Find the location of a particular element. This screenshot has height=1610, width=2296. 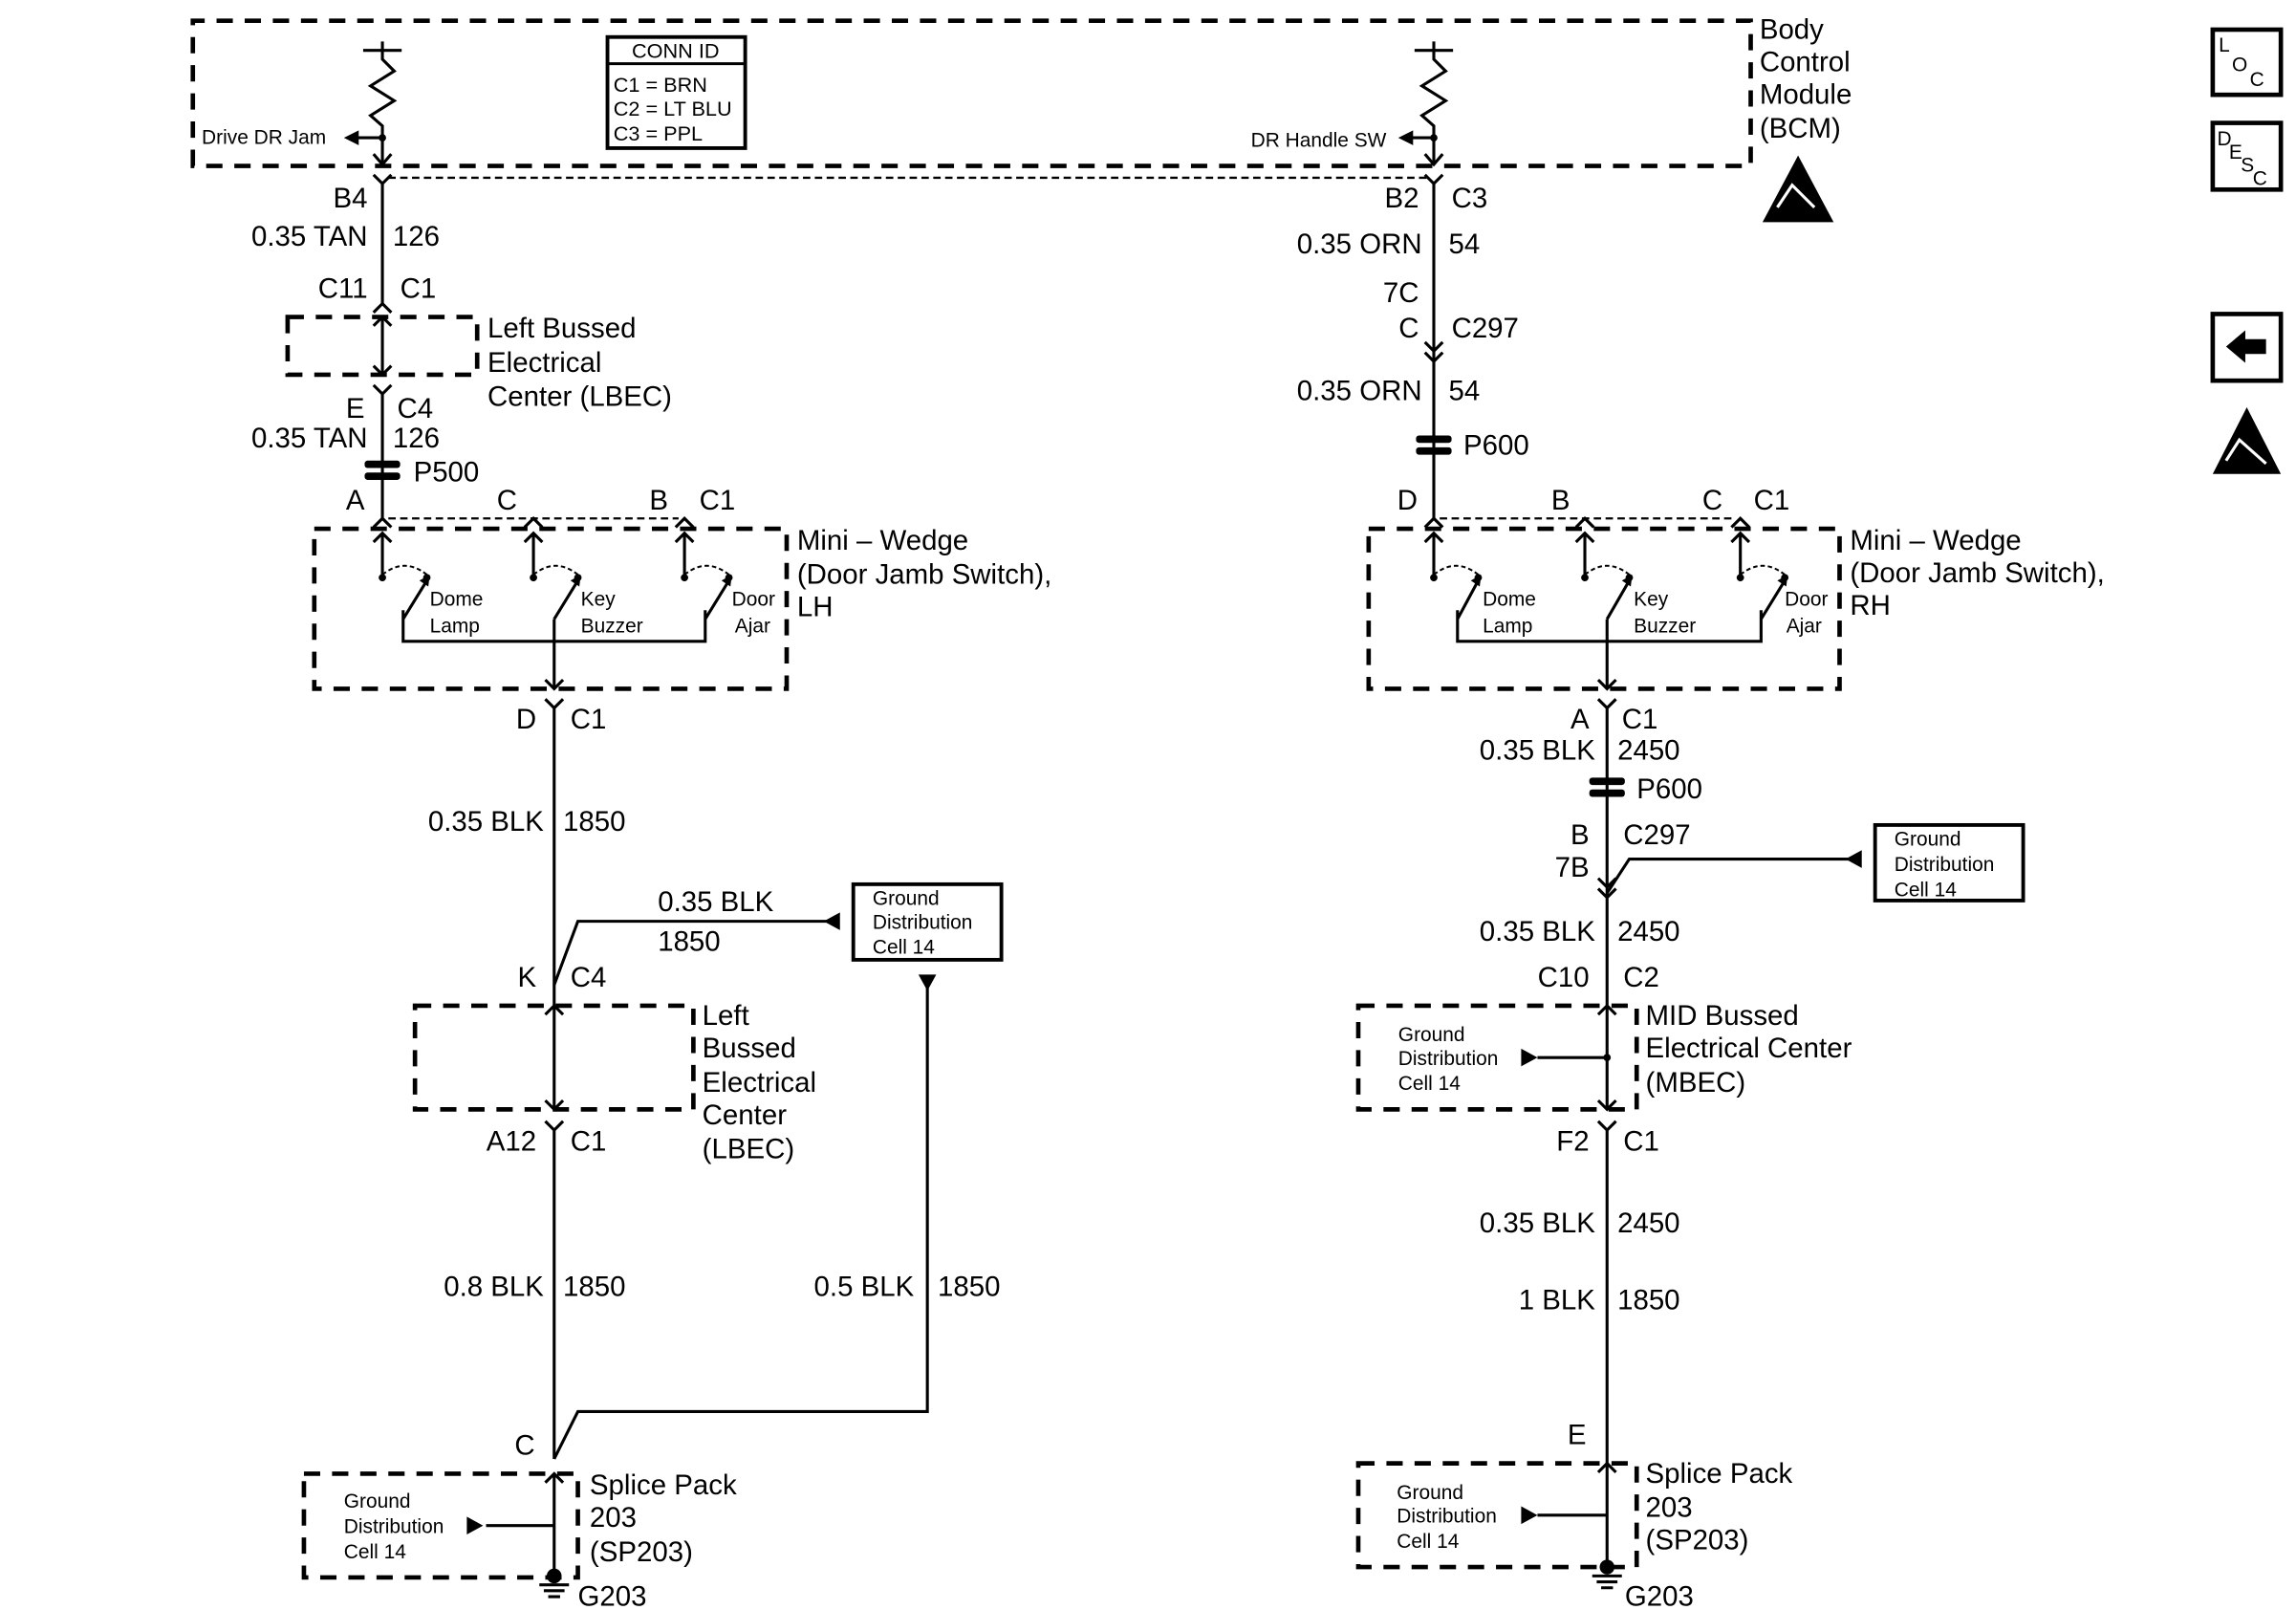

dr-handle-sw-label: DR Handle SW is located at coordinates (1319, 140).